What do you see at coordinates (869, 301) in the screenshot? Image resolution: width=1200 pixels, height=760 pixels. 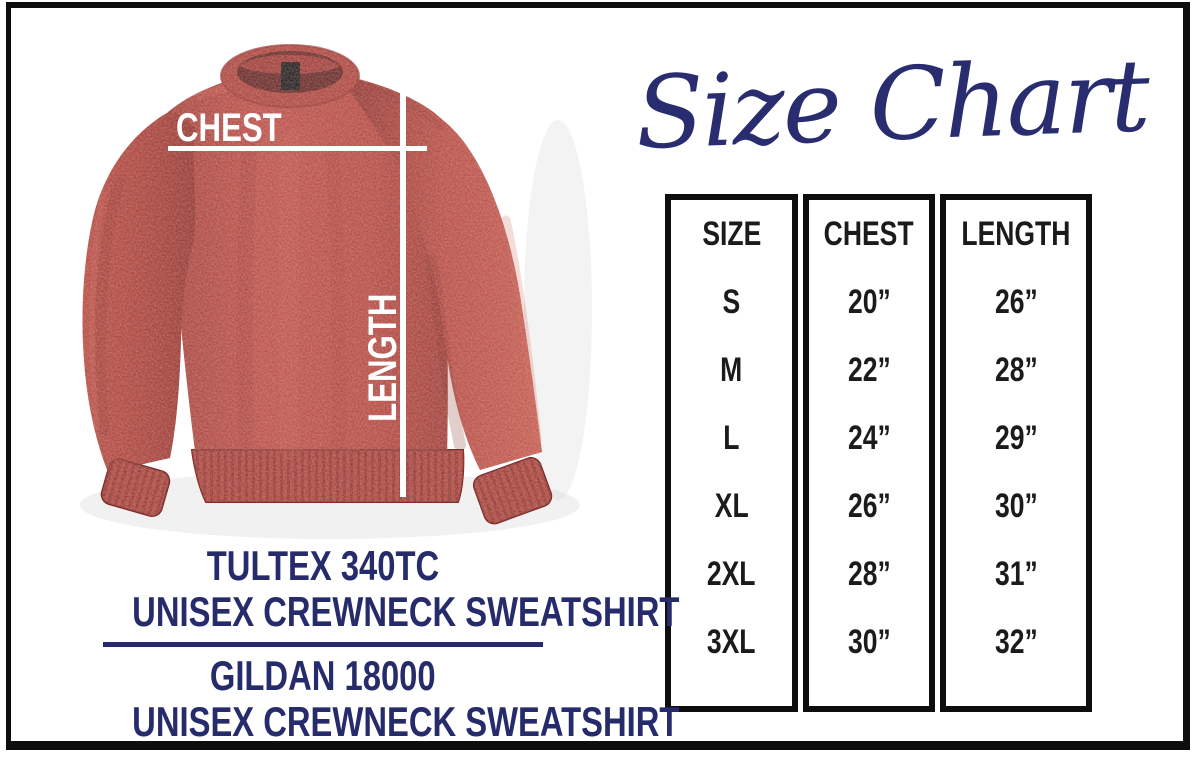 I see `table-cell: 20”` at bounding box center [869, 301].